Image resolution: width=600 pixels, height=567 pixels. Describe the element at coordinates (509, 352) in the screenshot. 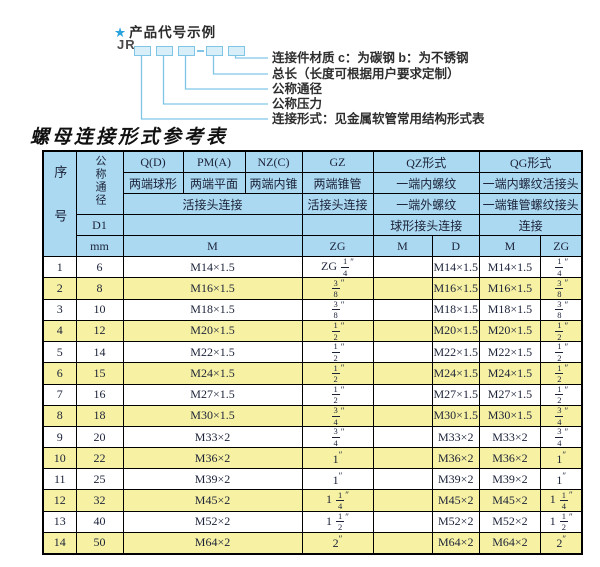

I see `cell-qg-m: M22×1.5` at that location.